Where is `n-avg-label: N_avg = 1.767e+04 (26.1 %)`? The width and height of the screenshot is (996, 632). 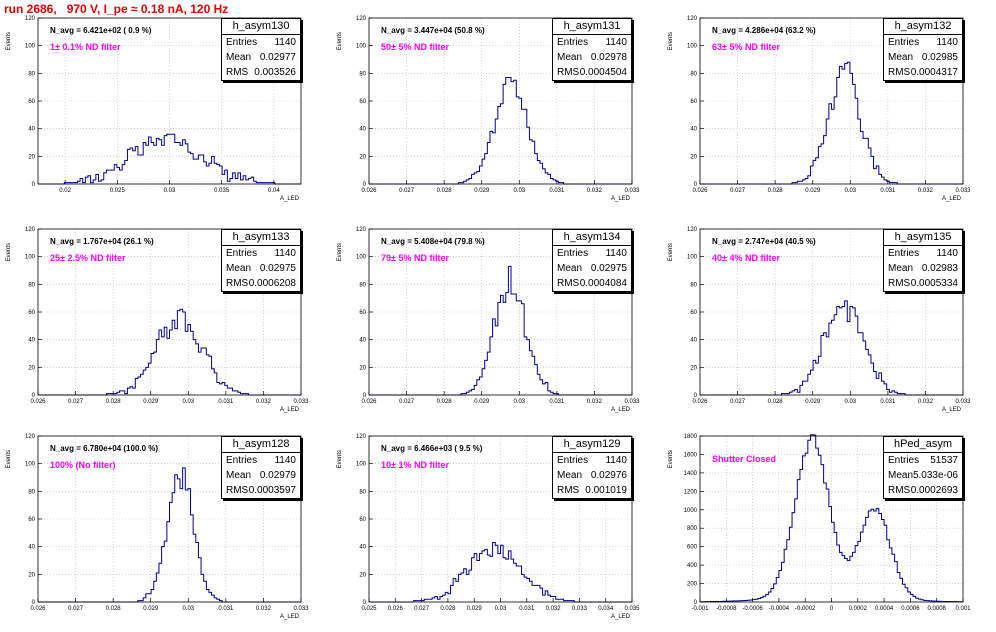
n-avg-label: N_avg = 1.767e+04 (26.1 %) is located at coordinates (102, 241).